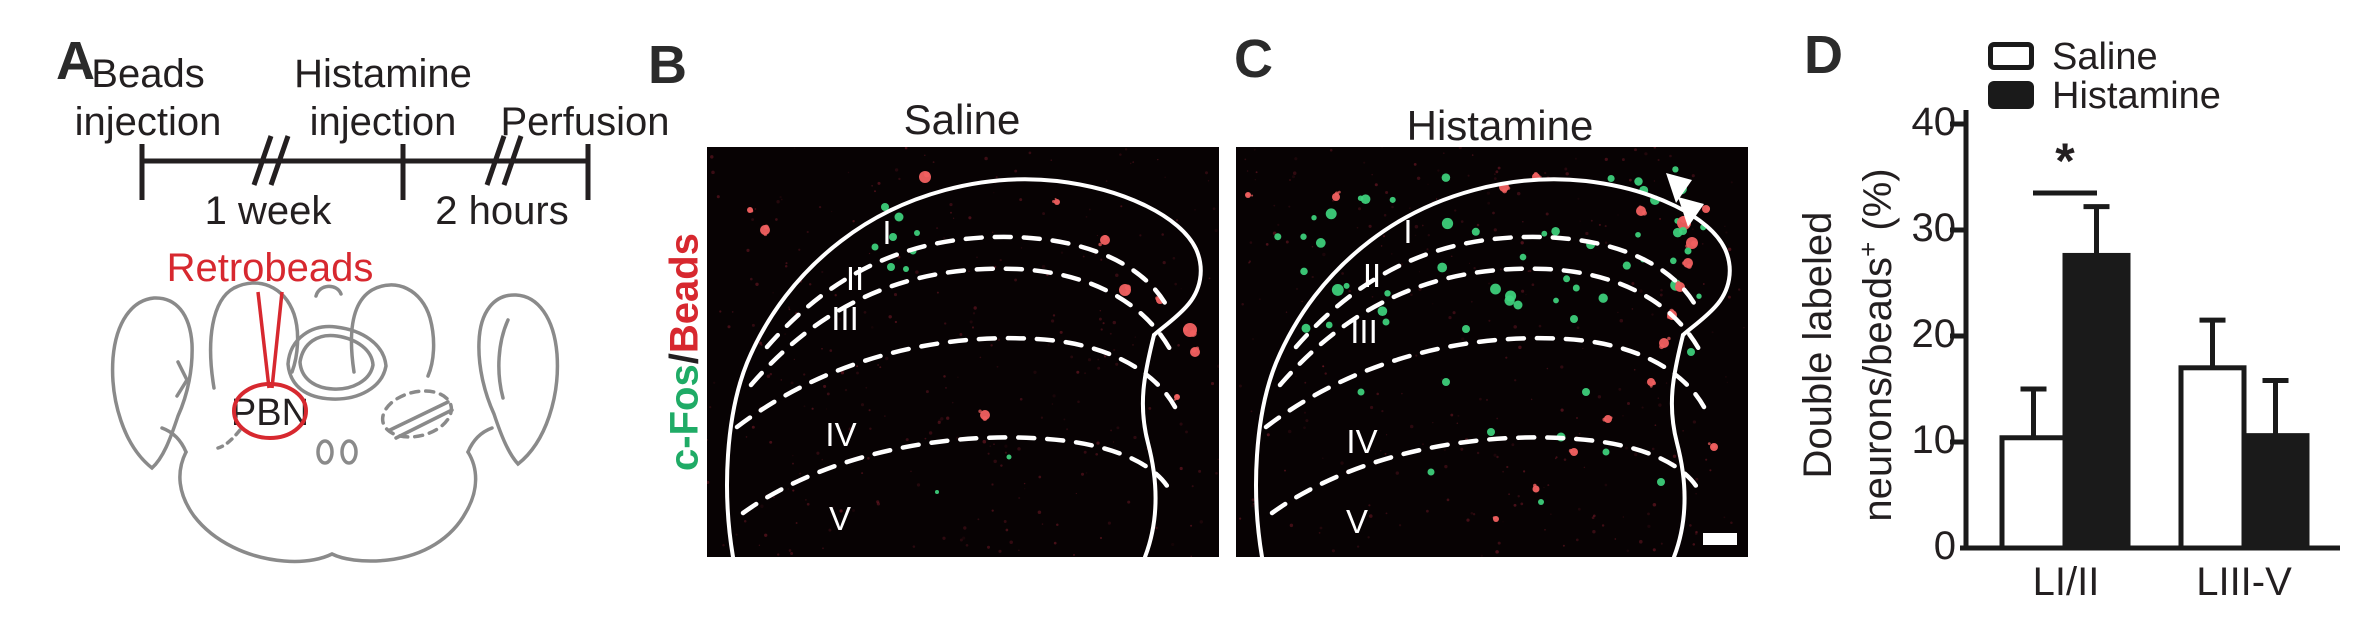 Image resolution: width=2368 pixels, height=620 pixels. What do you see at coordinates (1720, 539) in the screenshot?
I see `scale-bar` at bounding box center [1720, 539].